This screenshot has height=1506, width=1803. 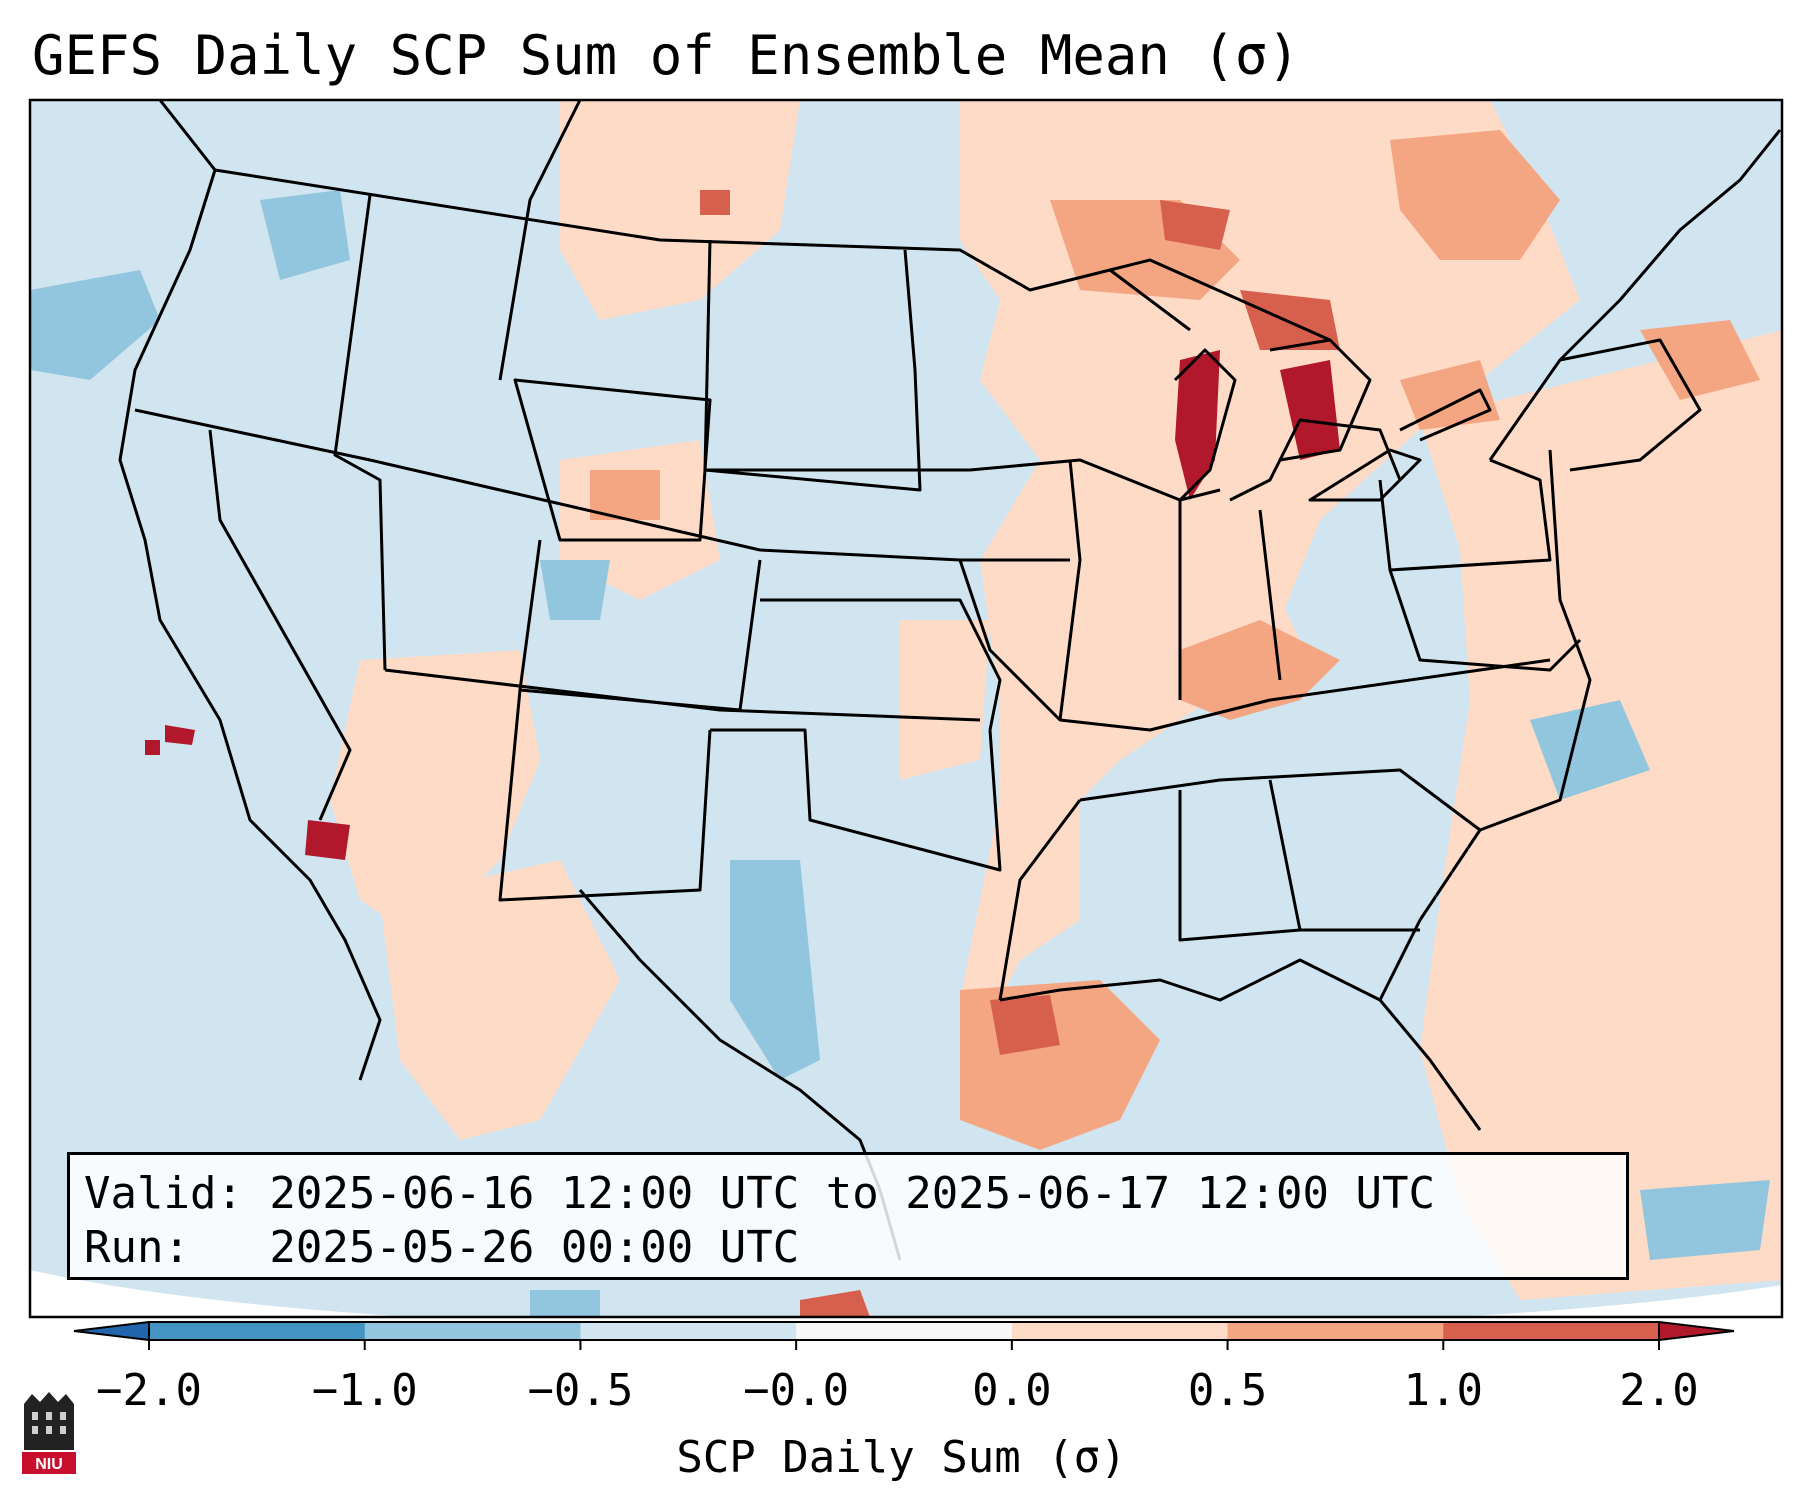 I want to click on colorbar-tick-label: 0.0, so click(x=1012, y=1390).